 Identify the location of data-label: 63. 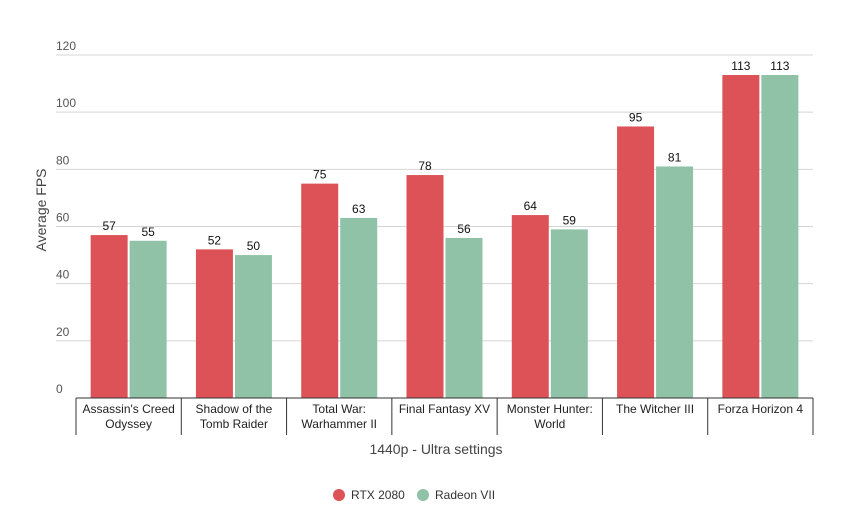
(359, 209).